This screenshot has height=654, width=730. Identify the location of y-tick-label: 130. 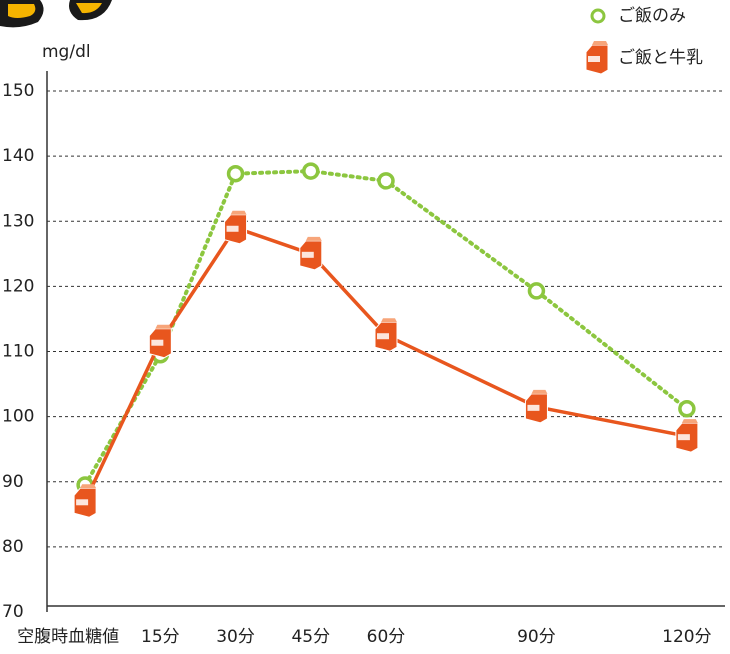
(18, 221).